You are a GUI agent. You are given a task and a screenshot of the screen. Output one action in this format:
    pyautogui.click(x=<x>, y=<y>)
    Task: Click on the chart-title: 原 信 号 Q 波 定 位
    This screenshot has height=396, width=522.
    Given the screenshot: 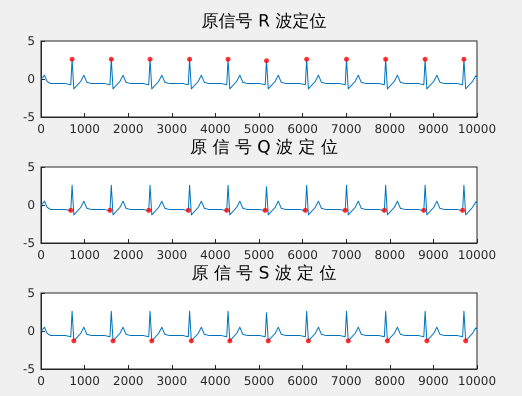 What is the action you would take?
    pyautogui.click(x=264, y=148)
    